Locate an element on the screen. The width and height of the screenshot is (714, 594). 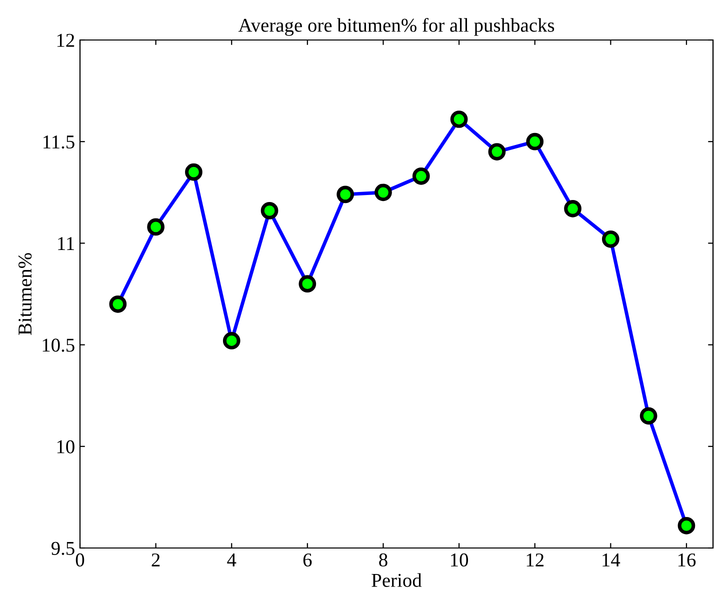
x-tick-label: 6 is located at coordinates (307, 560).